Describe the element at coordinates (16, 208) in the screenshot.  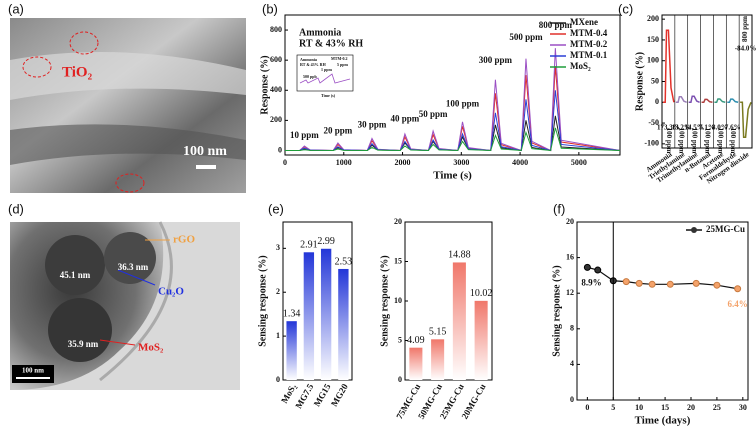
I see `panel-label: (d)` at that location.